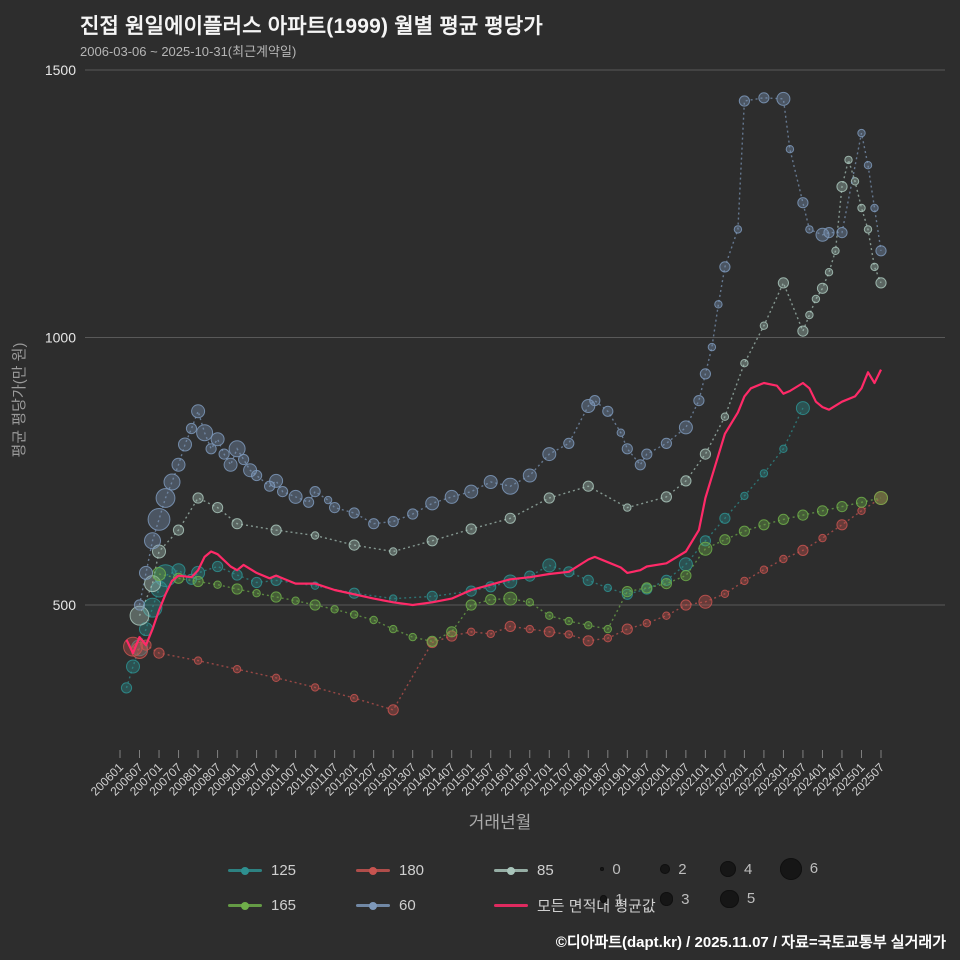 The image size is (960, 960). What do you see at coordinates (416, 870) in the screenshot?
I see `legend-item-180: 180` at bounding box center [416, 870].